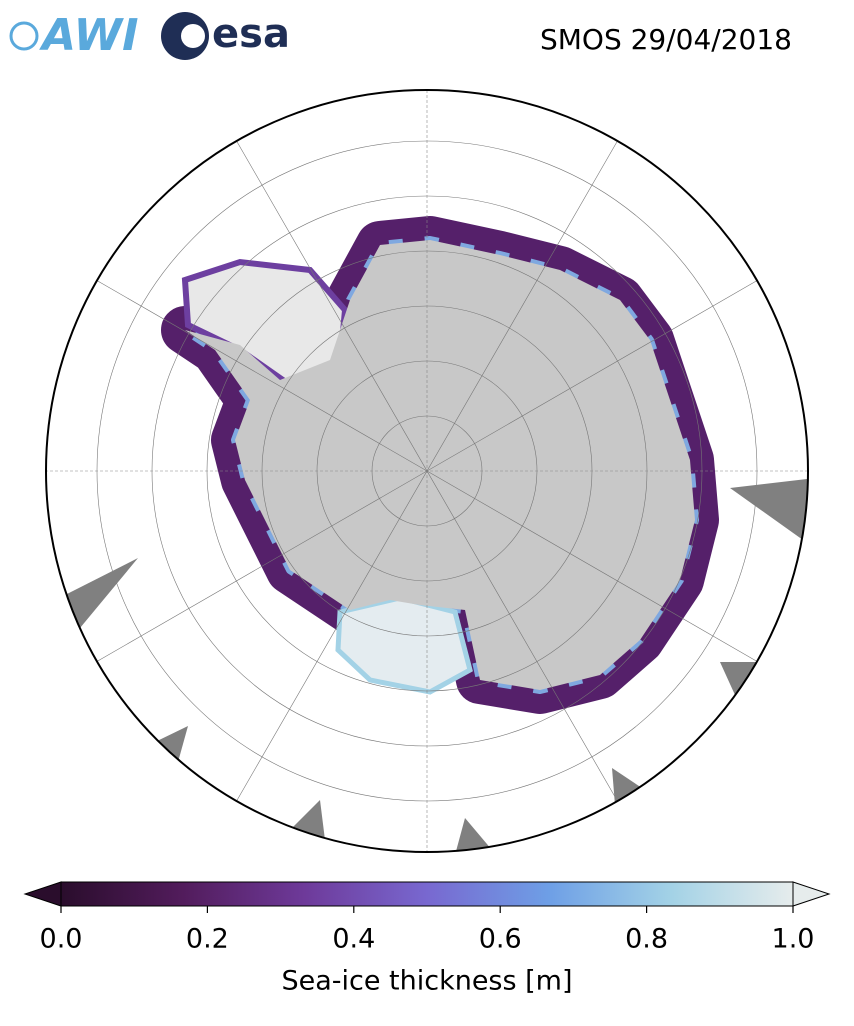  What do you see at coordinates (251, 34) in the screenshot?
I see `logo-text: esa` at bounding box center [251, 34].